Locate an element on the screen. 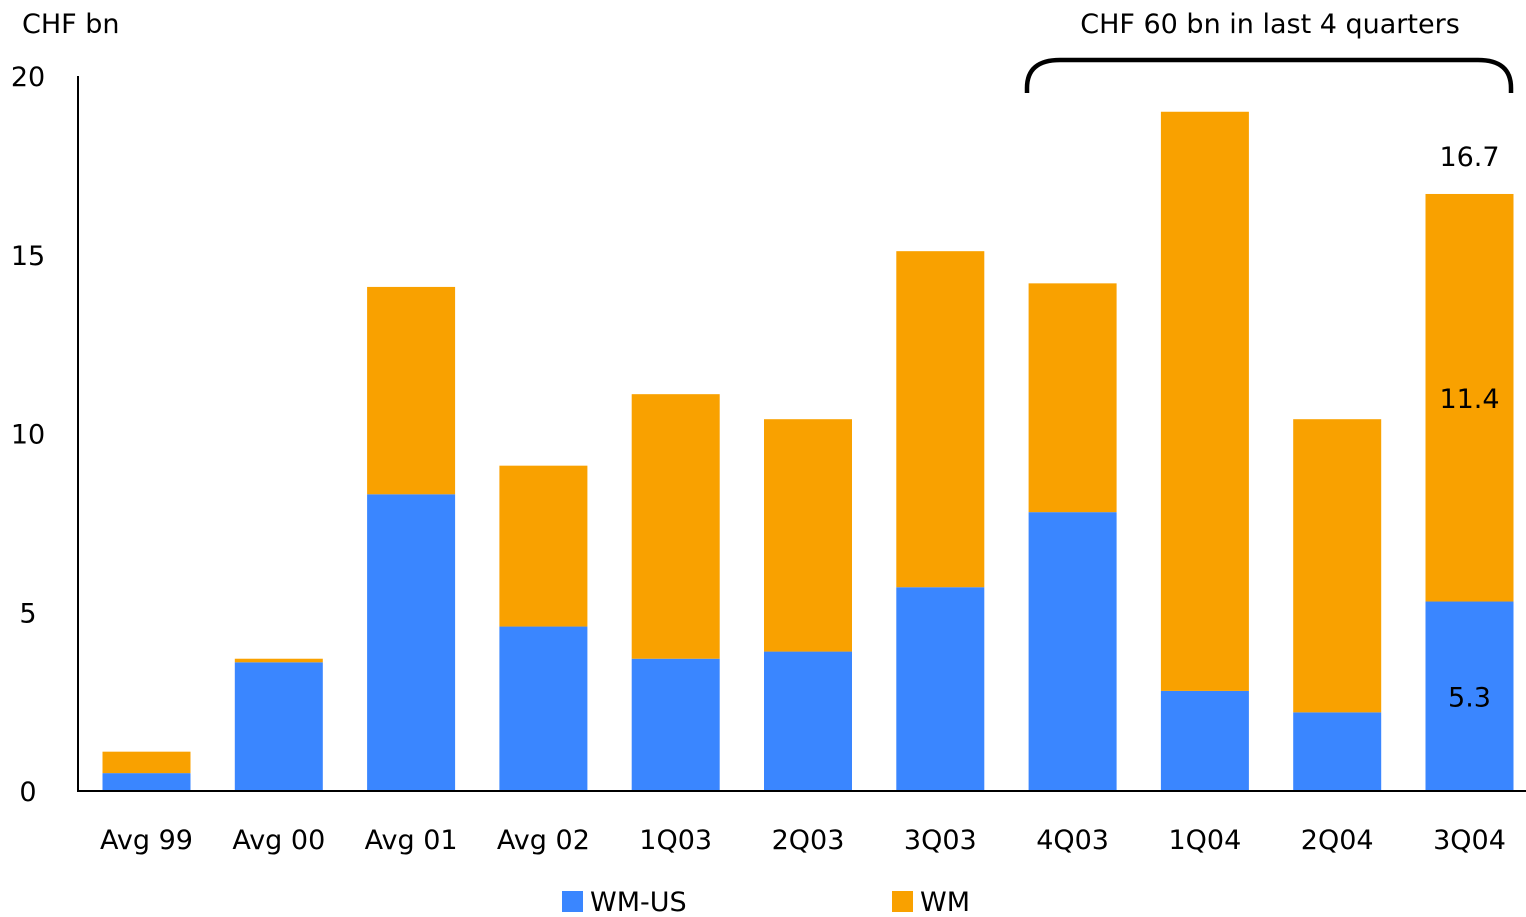 This screenshot has width=1526, height=917. x-tick-label: 2Q03 is located at coordinates (808, 840).